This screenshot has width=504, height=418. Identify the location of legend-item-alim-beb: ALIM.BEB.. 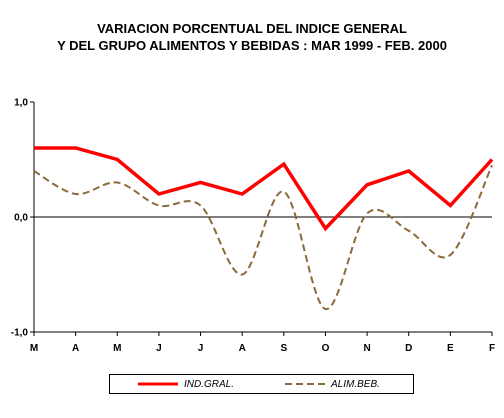
(332, 384).